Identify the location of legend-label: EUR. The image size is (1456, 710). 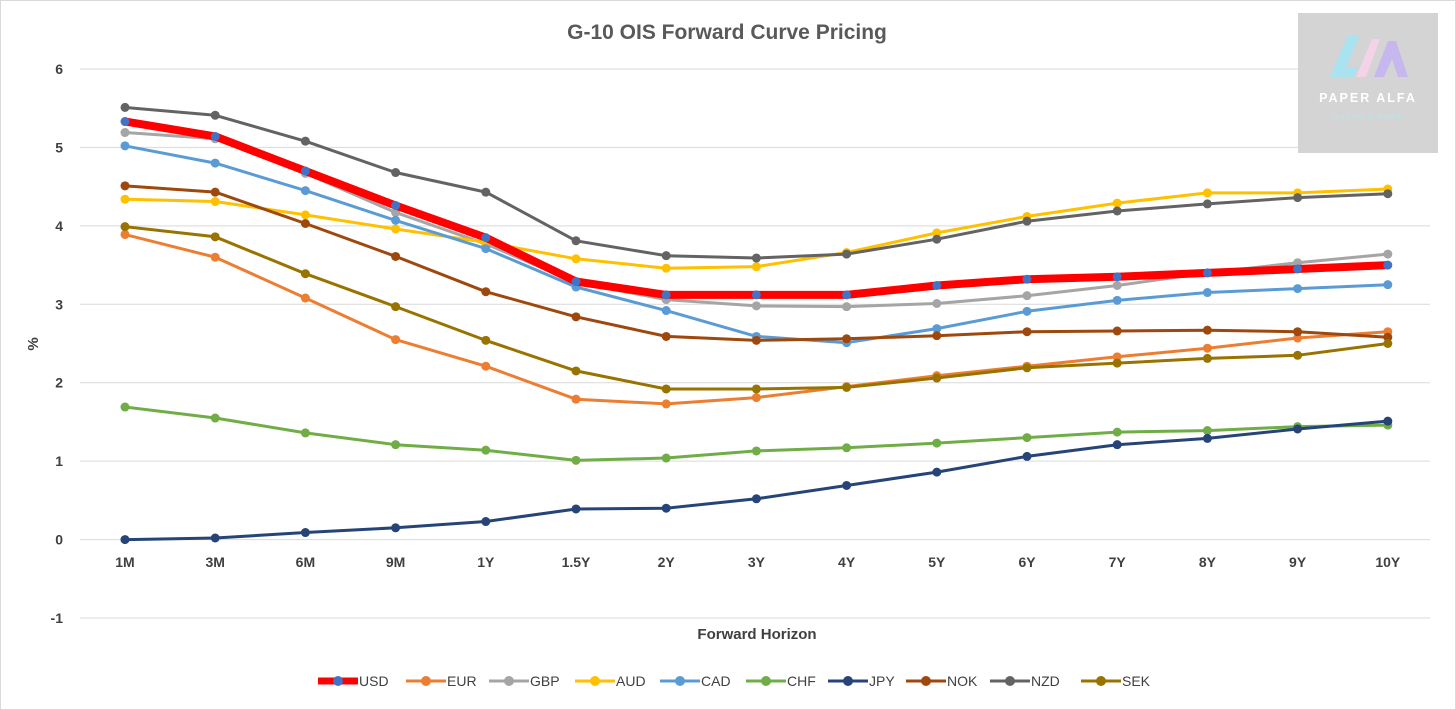
(462, 681).